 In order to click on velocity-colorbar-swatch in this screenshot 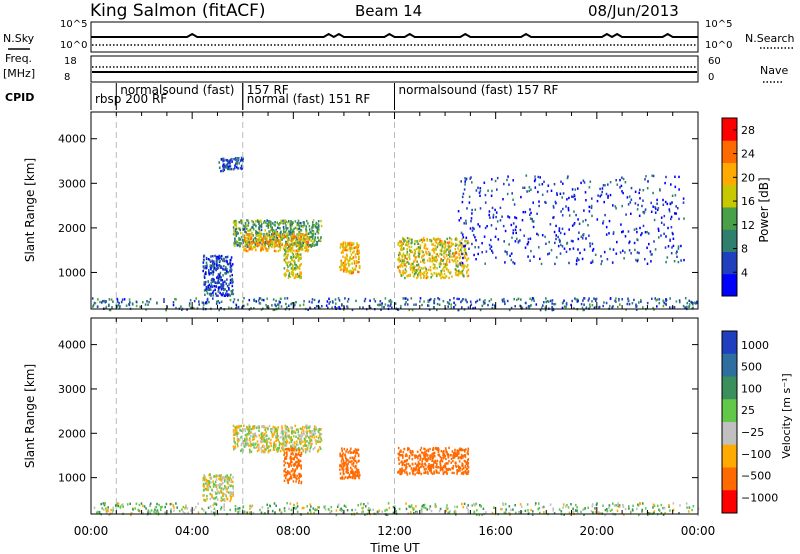, I will do `click(729, 388)`.